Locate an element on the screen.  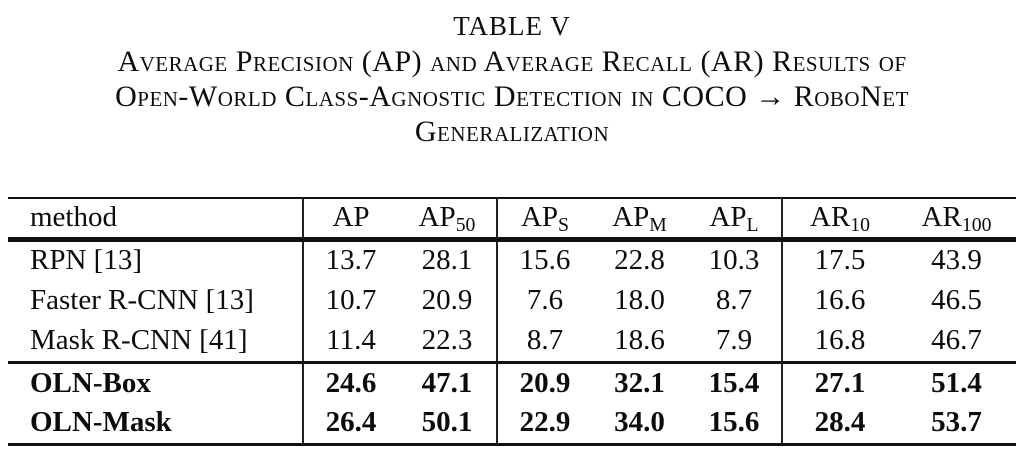
caption-line: Generalization is located at coordinates (512, 131).